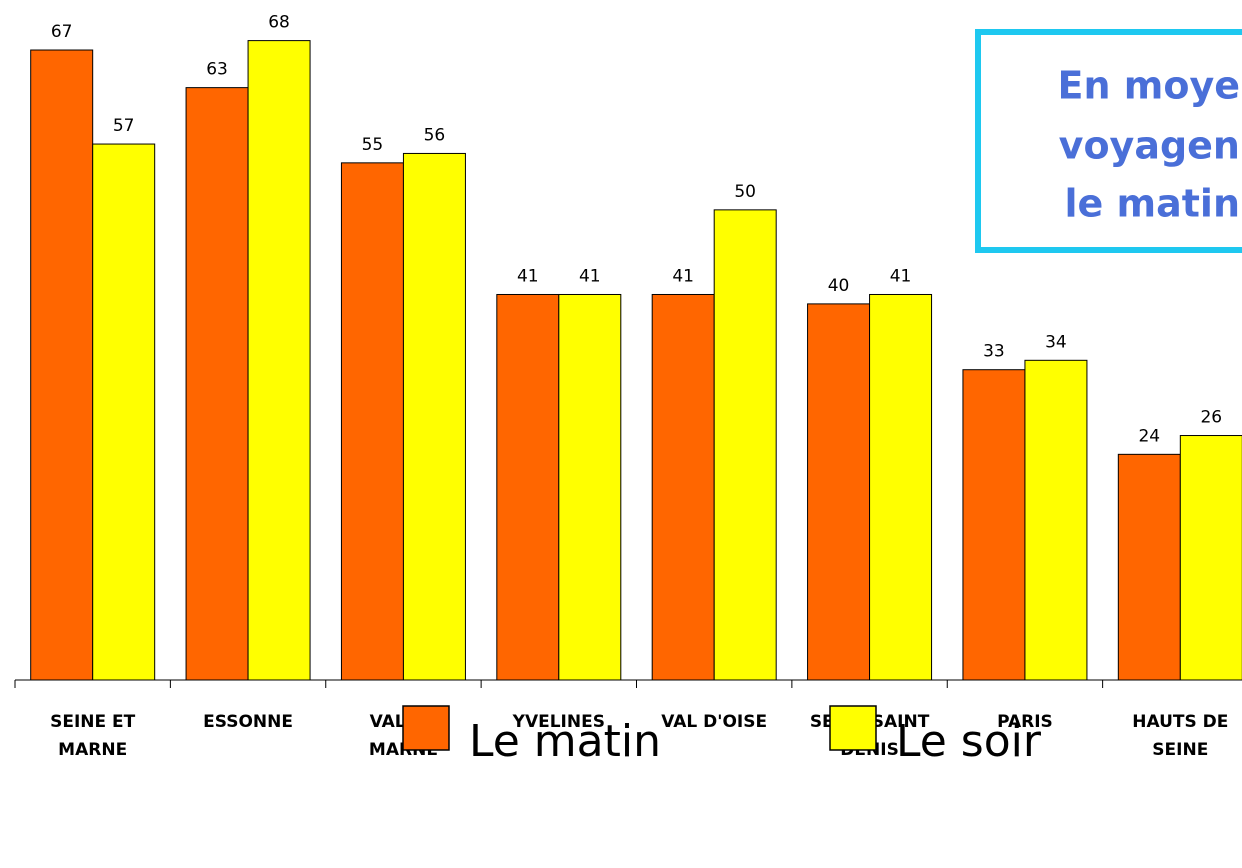  I want to click on x-tick-label: ESSONNE, so click(248, 722).